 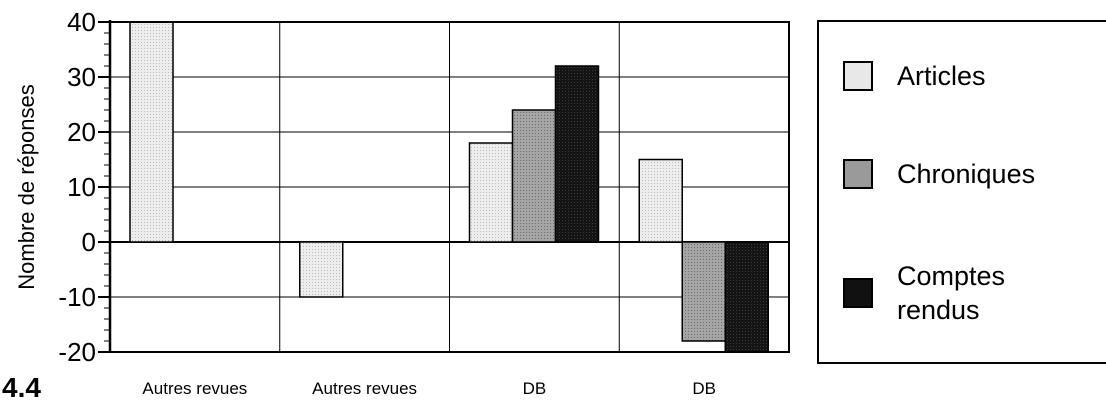 What do you see at coordinates (81, 22) in the screenshot?
I see `y-tick-label: 40` at bounding box center [81, 22].